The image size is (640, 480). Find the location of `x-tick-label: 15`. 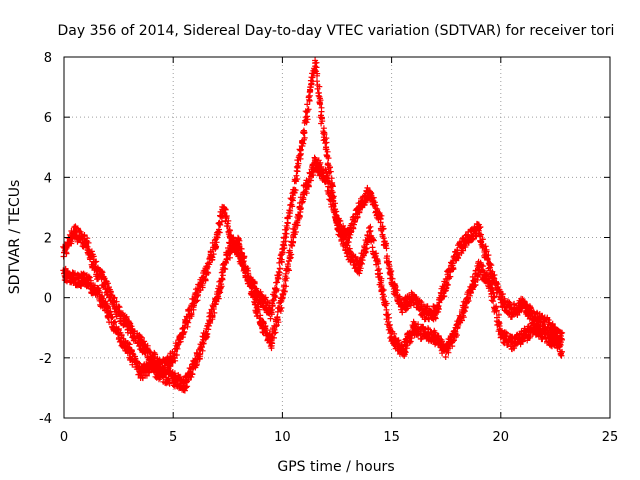

x-tick-label: 15 is located at coordinates (391, 437).